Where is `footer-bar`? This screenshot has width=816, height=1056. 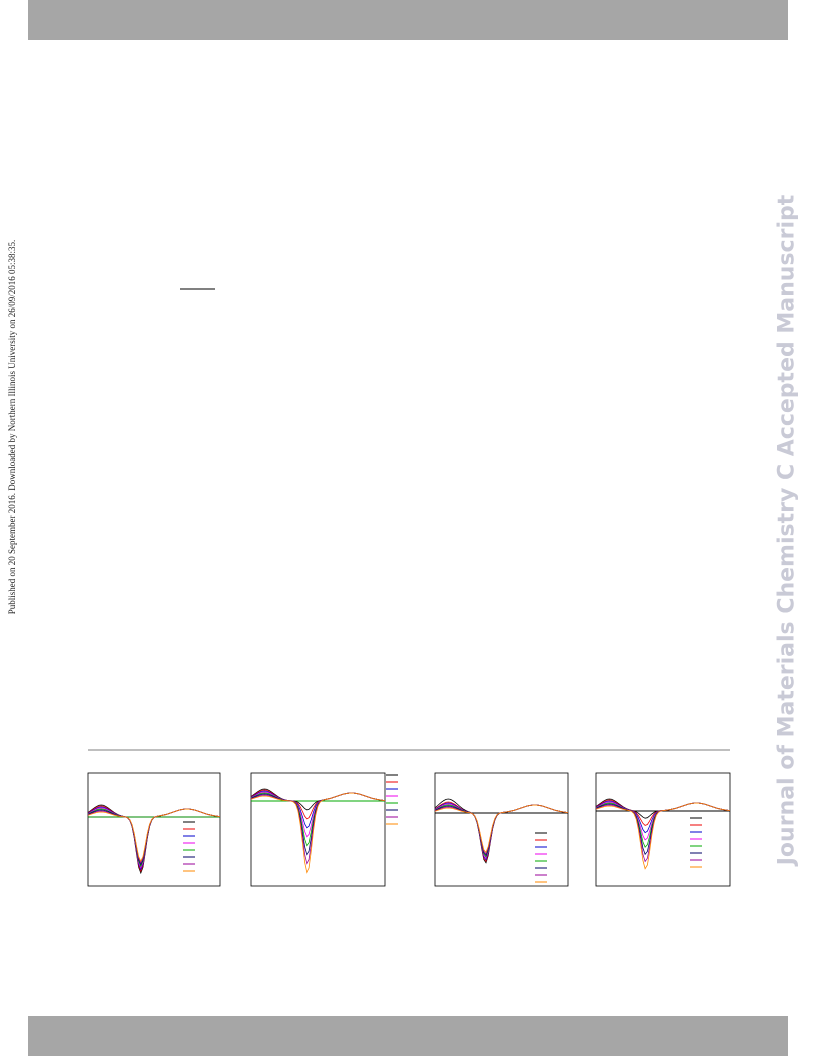
footer-bar is located at coordinates (408, 1036).